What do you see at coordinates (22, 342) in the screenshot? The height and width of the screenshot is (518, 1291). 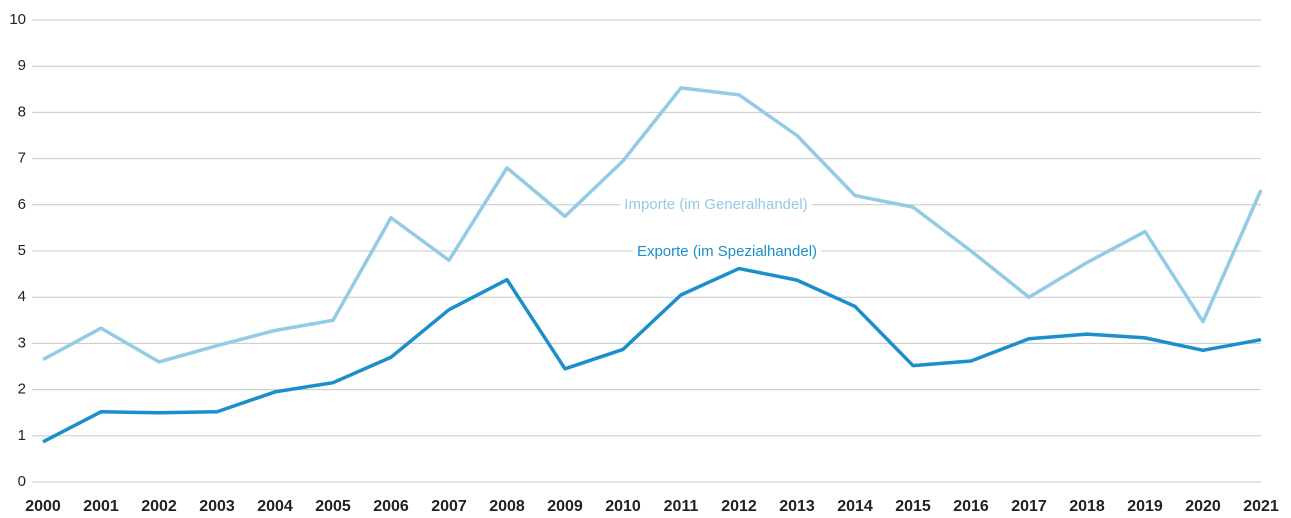 I see `y-tick-label: 3` at bounding box center [22, 342].